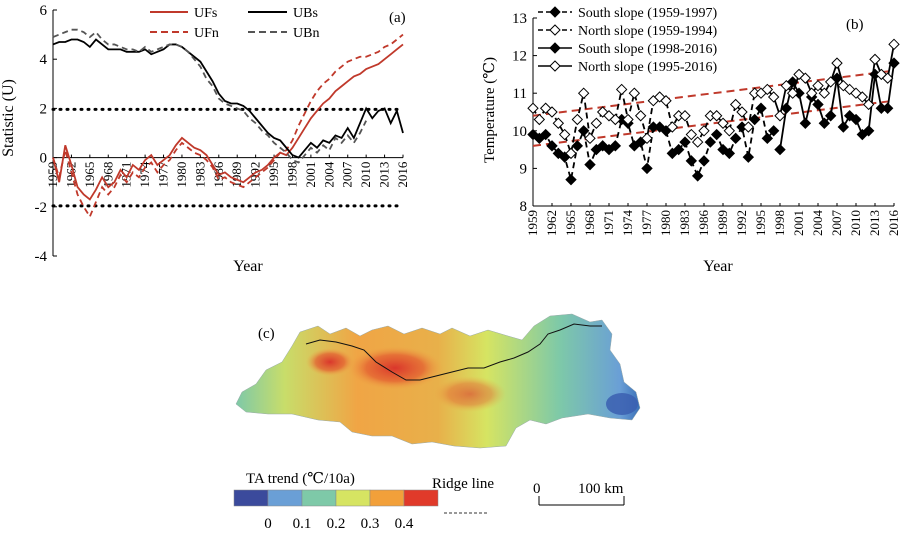  Describe the element at coordinates (520, 94) in the screenshot. I see `y-tick-label: 11` at that location.